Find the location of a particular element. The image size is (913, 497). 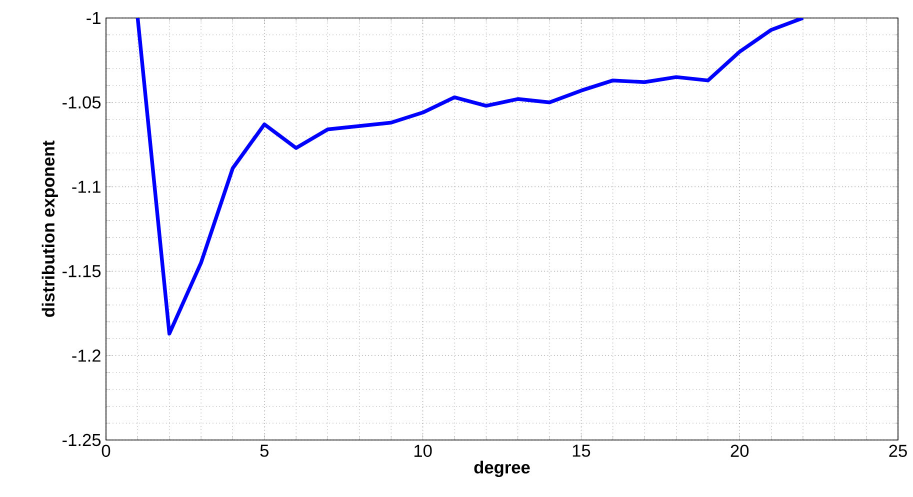

y-axis-title: distribution exponent is located at coordinates (50, 228).